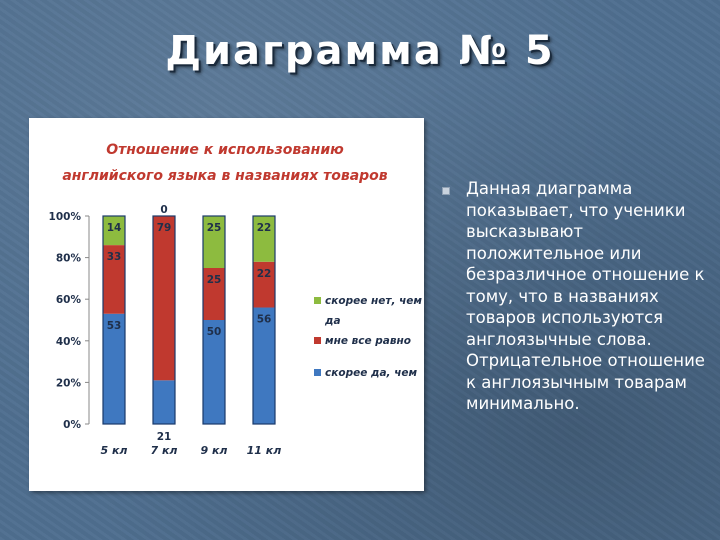 The width and height of the screenshot is (720, 540). What do you see at coordinates (213, 450) in the screenshot?
I see `x-tick-label: 9 кл` at bounding box center [213, 450].